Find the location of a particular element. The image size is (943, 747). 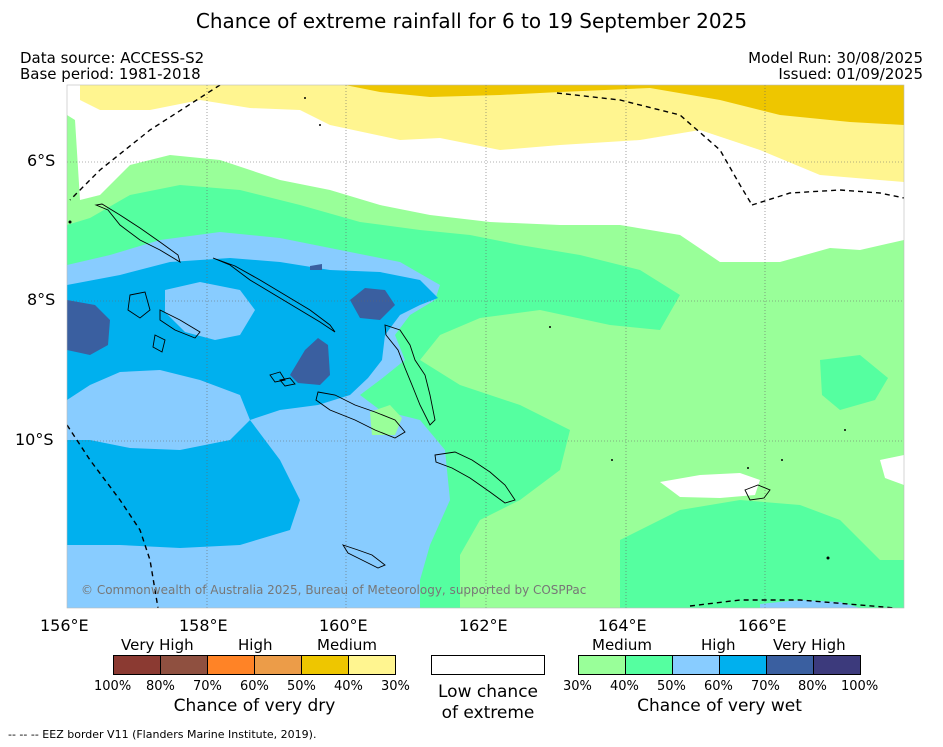

wet-pct-80: 80% is located at coordinates (812, 686).